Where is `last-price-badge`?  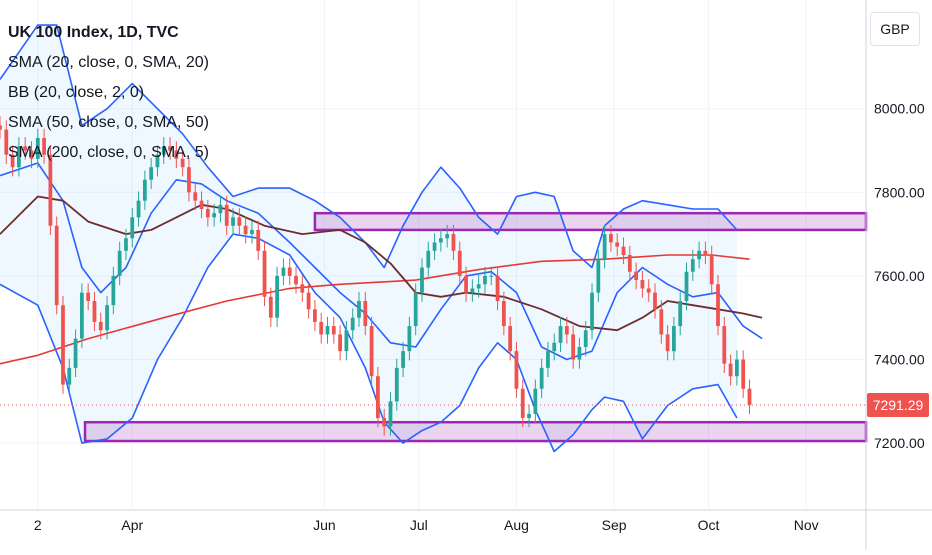 last-price-badge is located at coordinates (898, 404).